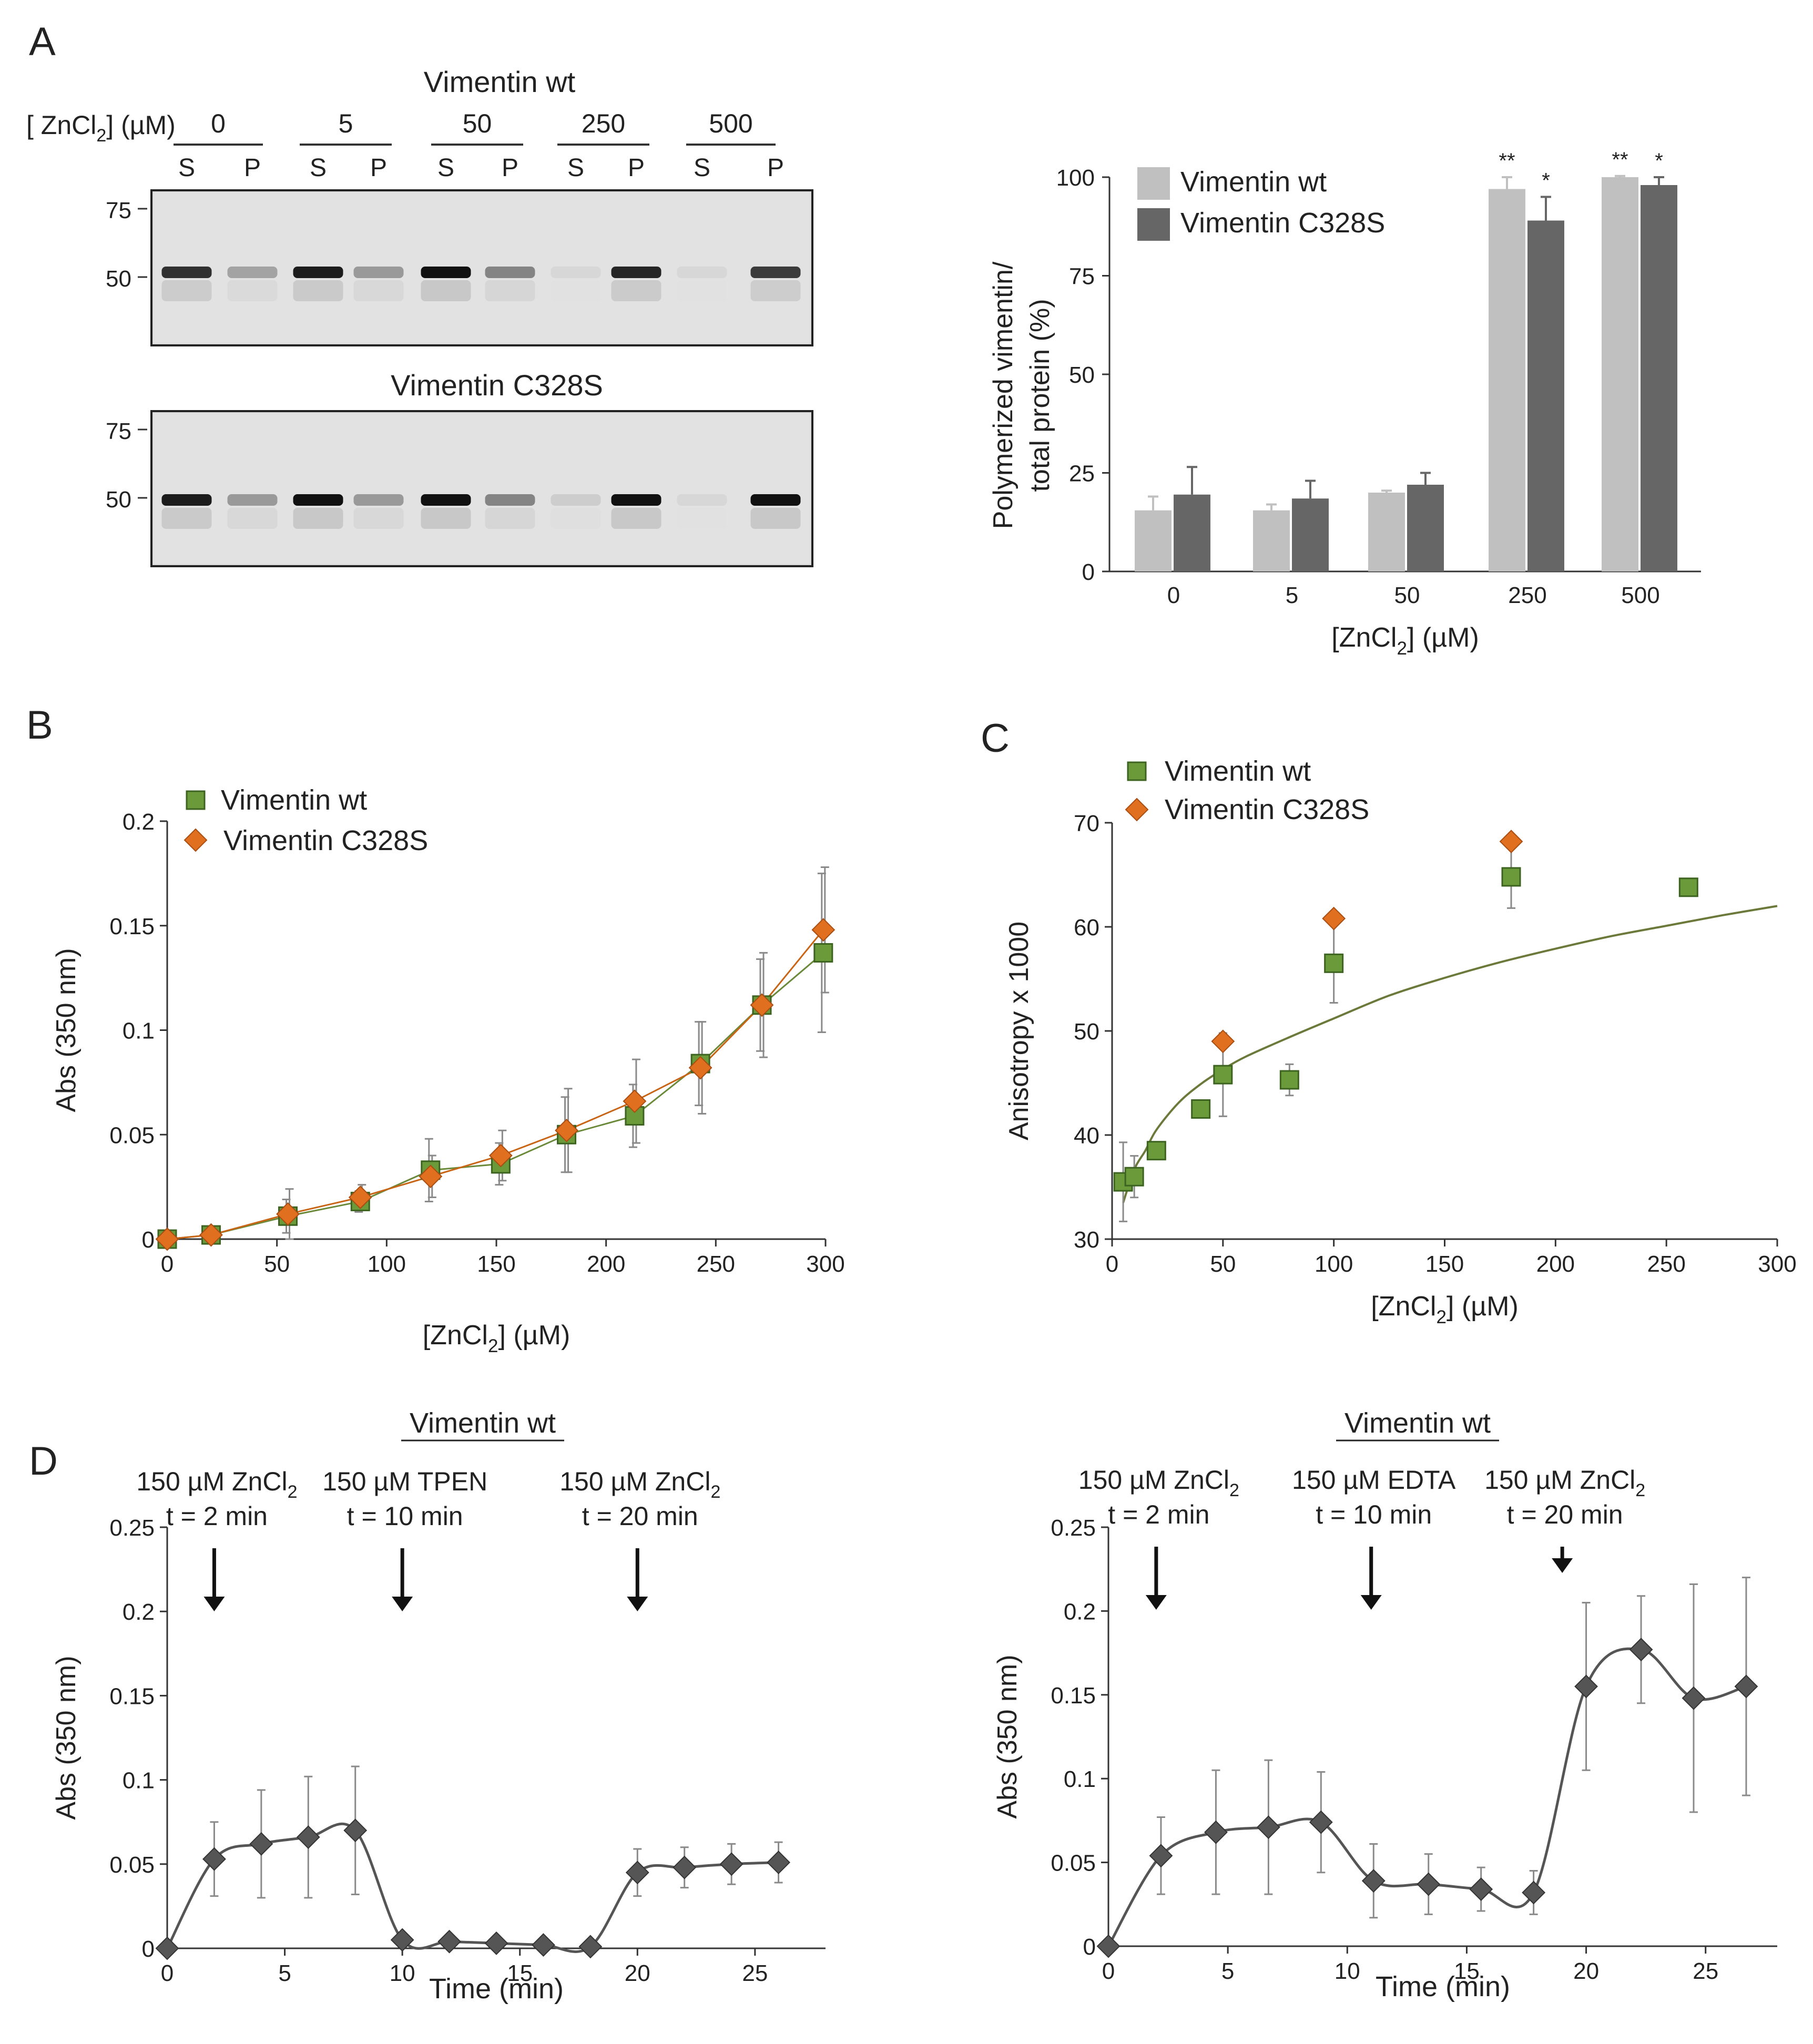 The height and width of the screenshot is (2044, 1813). Describe the element at coordinates (1546, 180) in the screenshot. I see `bar-sig-1-3: *` at that location.